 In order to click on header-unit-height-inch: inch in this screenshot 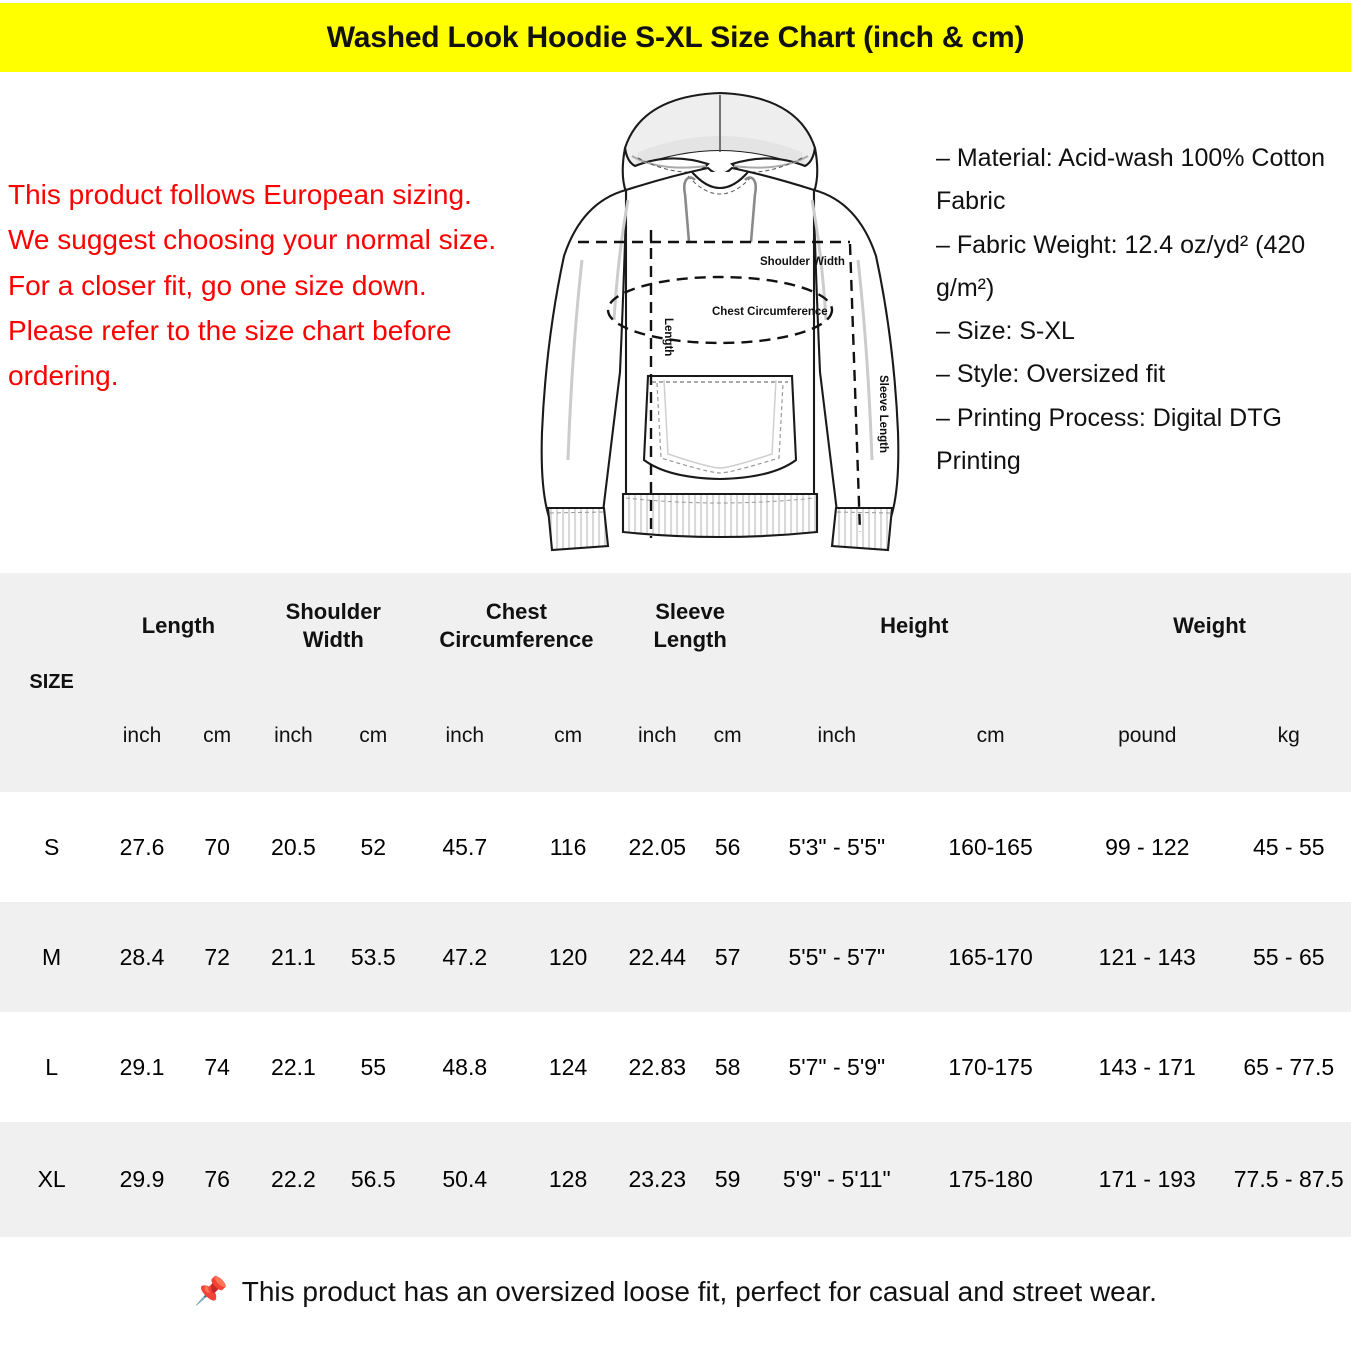, I will do `click(837, 735)`.